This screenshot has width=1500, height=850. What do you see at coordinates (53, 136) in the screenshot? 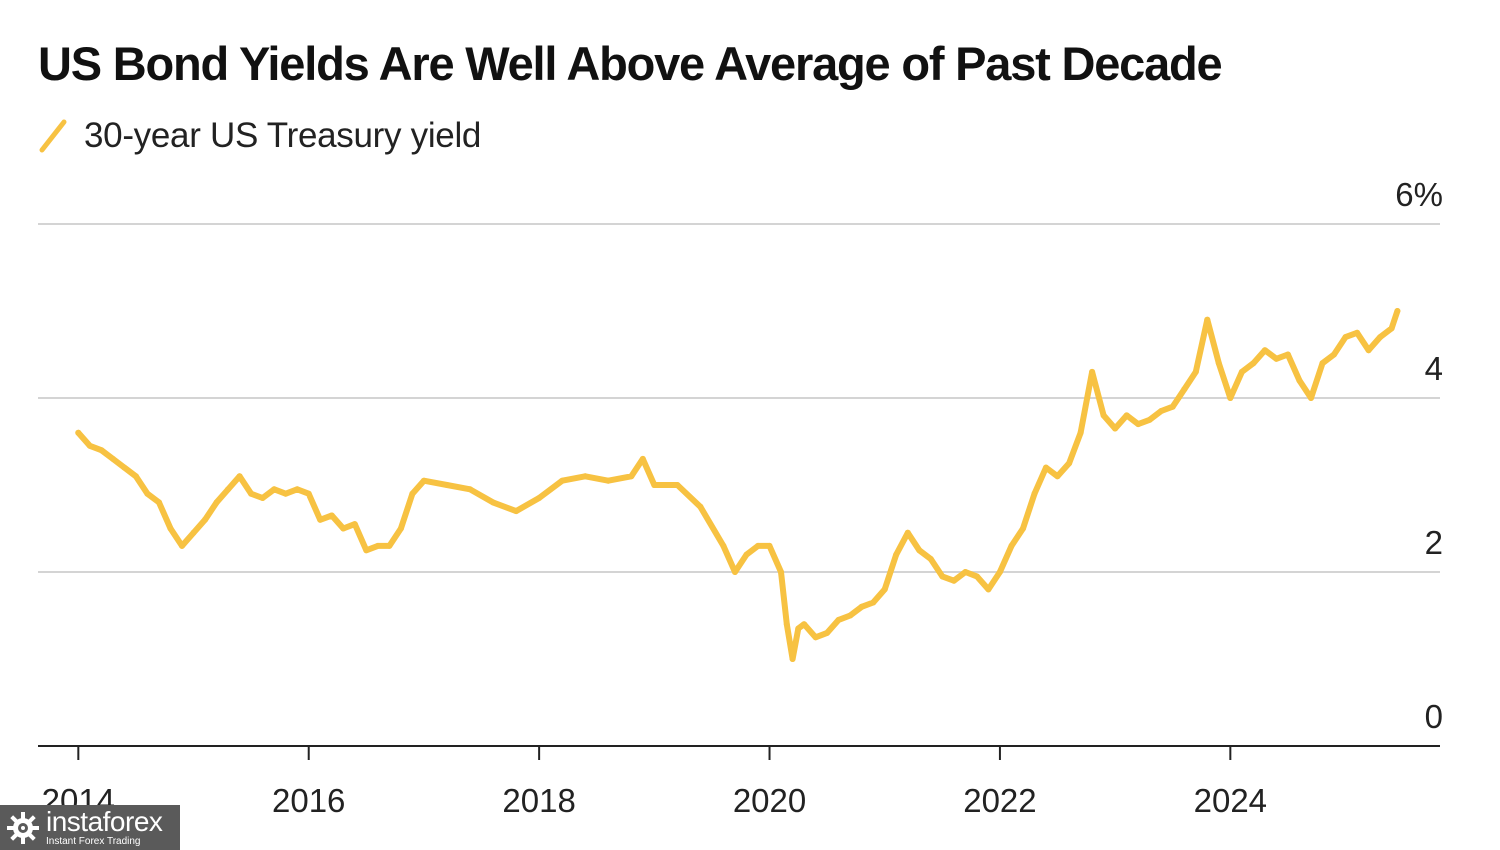
I see `legend-swatch-icon` at bounding box center [53, 136].